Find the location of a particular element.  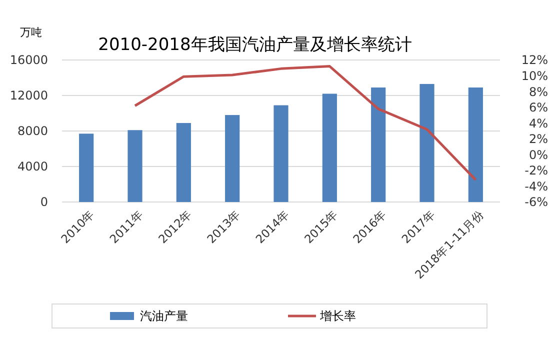

y2-tick-label: -2% is located at coordinates (536, 171).